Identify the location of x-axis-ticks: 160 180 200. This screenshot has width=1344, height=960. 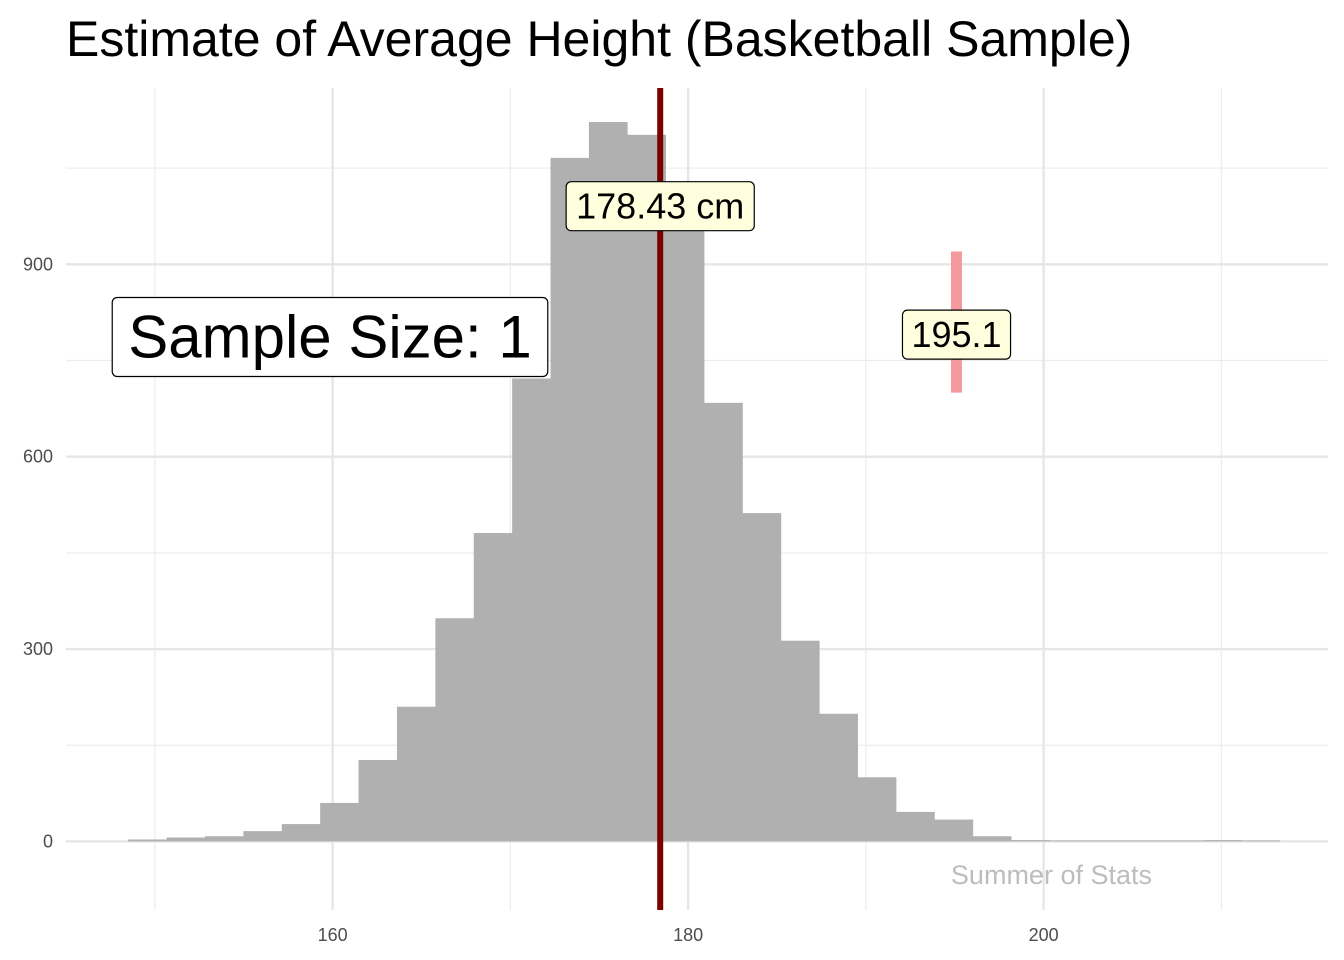
(688, 935).